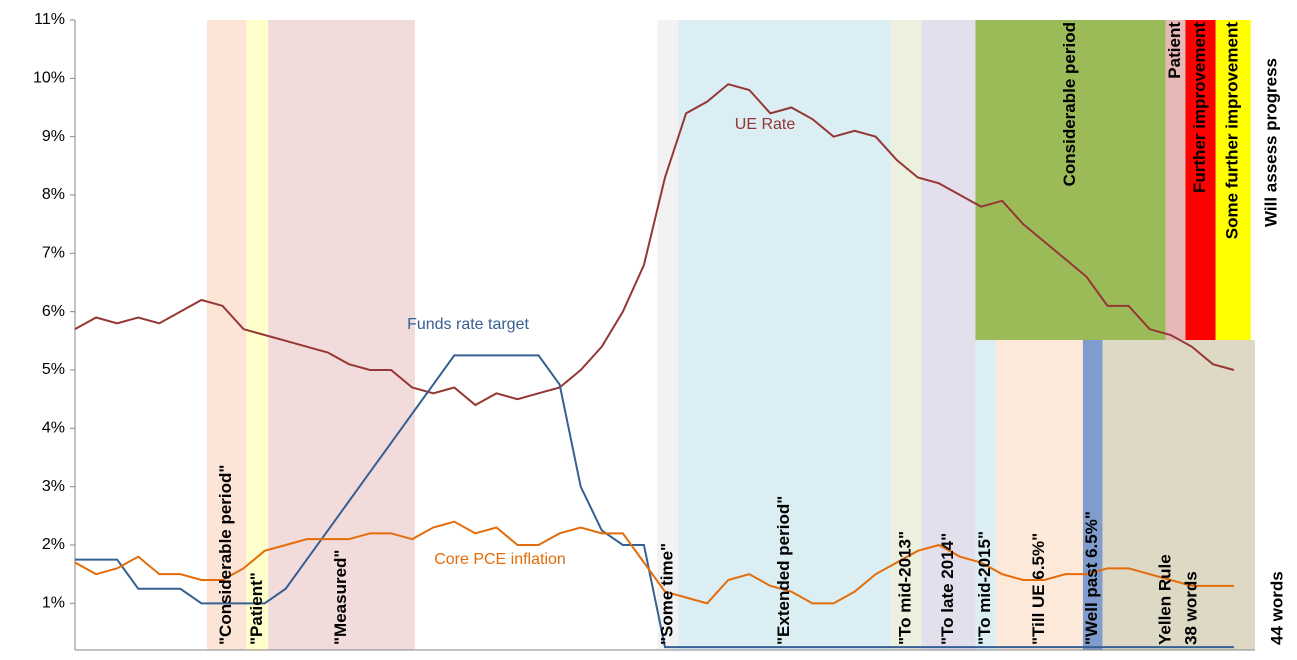 The image size is (1297, 660). I want to click on region-label: "Extended period", so click(783, 570).